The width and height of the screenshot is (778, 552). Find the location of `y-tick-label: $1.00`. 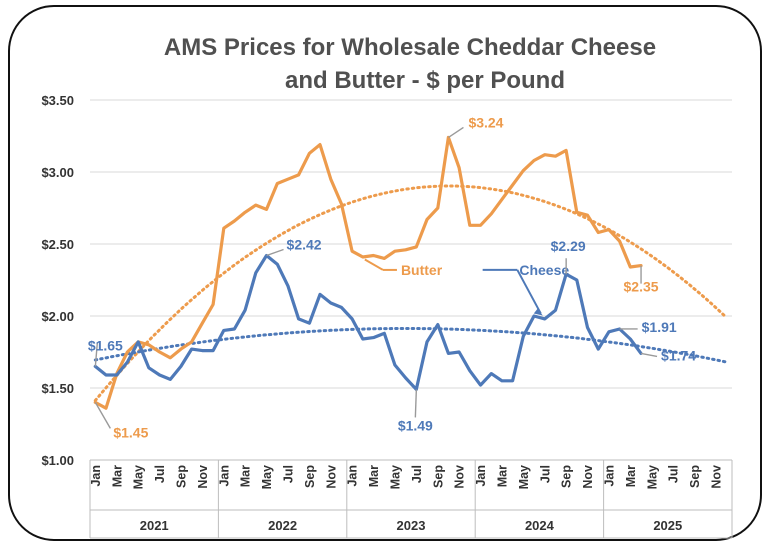

y-tick-label: $1.00 is located at coordinates (57, 460).